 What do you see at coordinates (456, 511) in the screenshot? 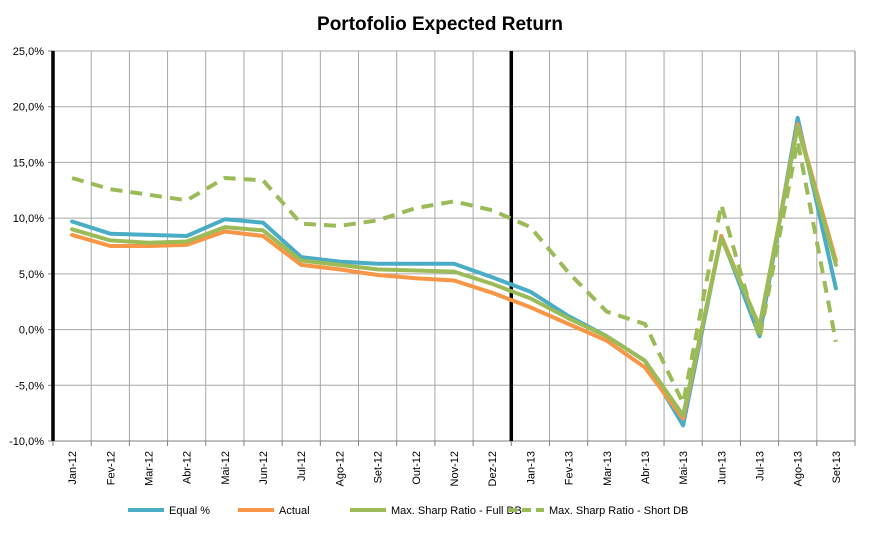
I see `legend-label: Max. Sharp Ratio - Full DB` at bounding box center [456, 511].